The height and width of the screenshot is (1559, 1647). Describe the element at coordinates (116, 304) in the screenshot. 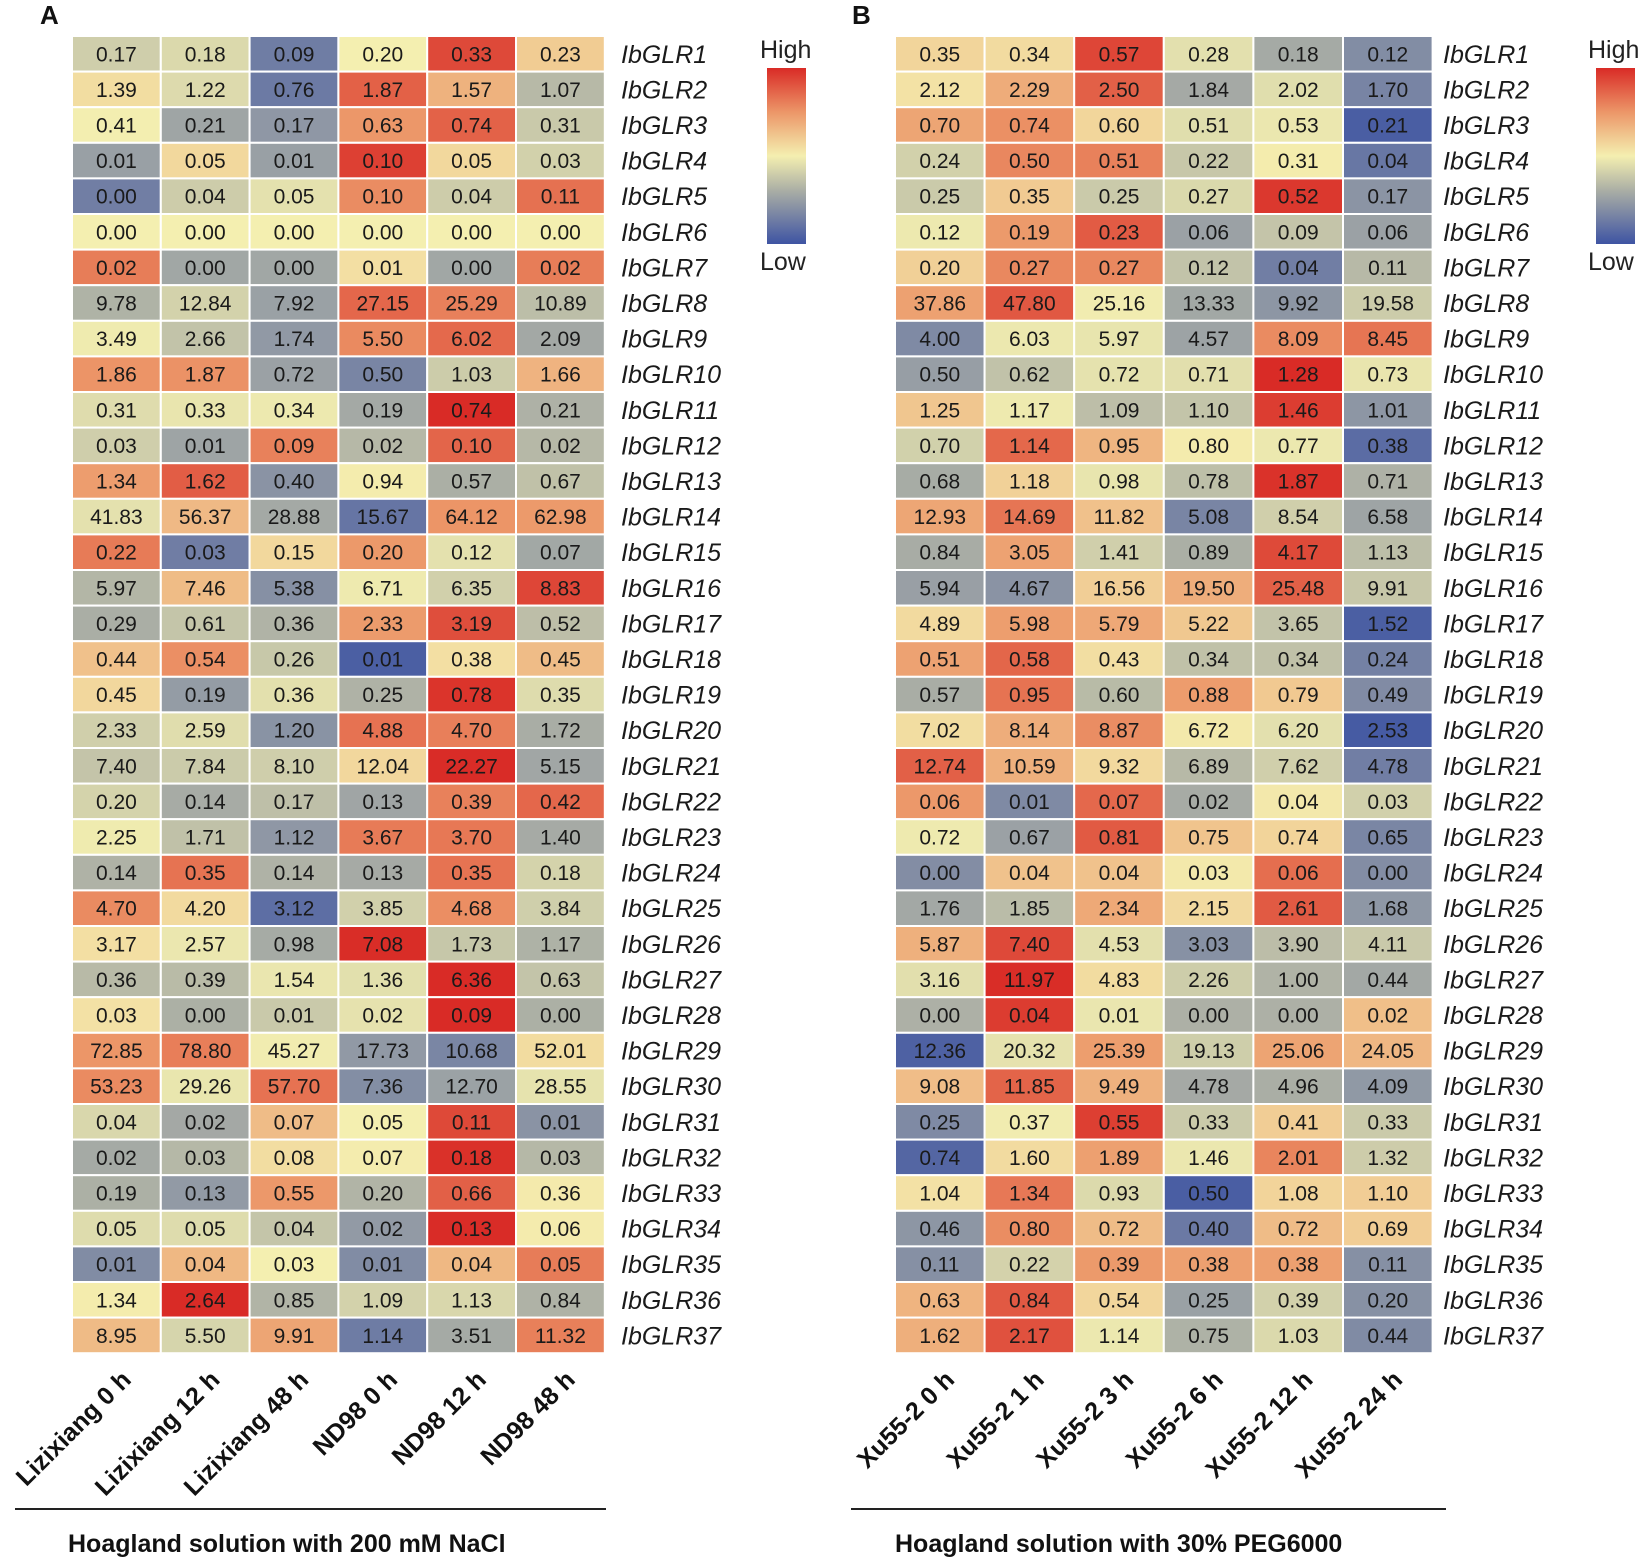

I see `cell-value-label: 9.78` at that location.